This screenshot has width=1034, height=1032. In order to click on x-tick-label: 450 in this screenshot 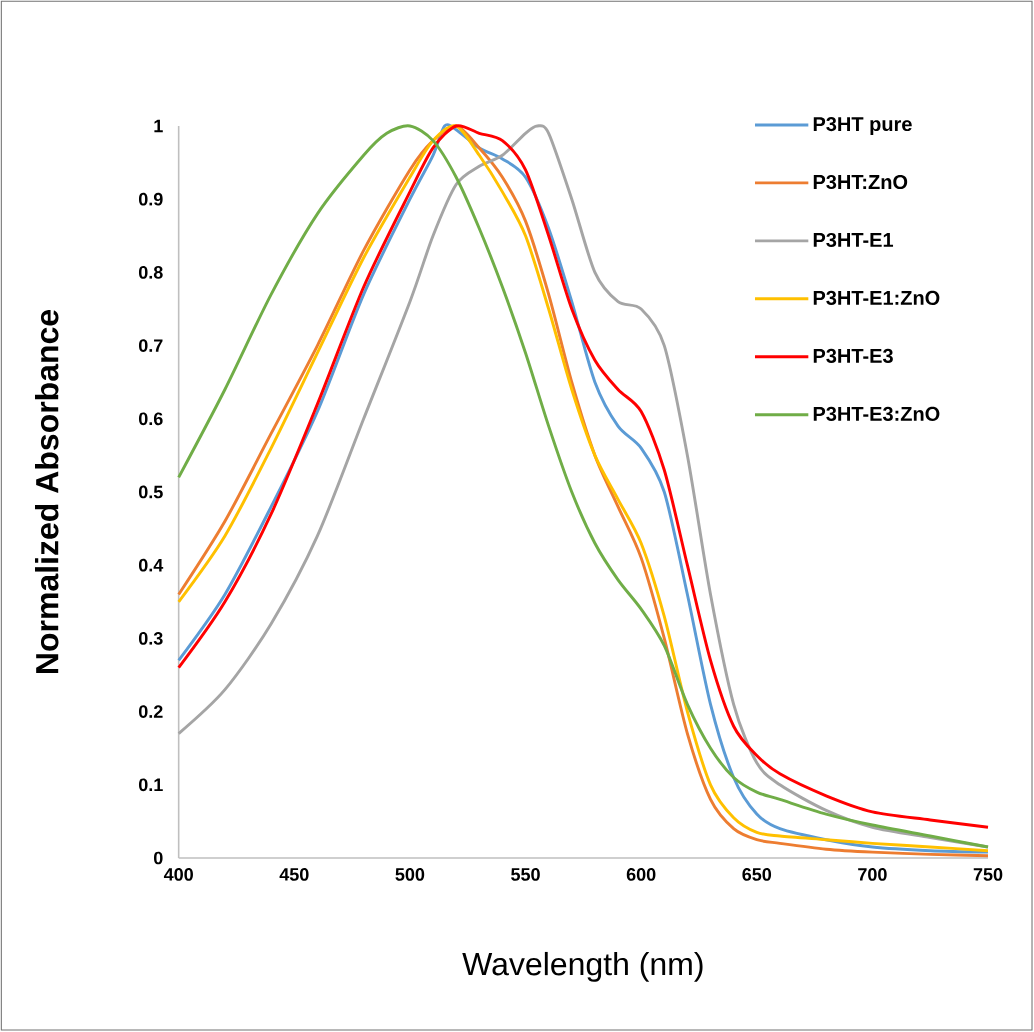, I will do `click(294, 874)`.